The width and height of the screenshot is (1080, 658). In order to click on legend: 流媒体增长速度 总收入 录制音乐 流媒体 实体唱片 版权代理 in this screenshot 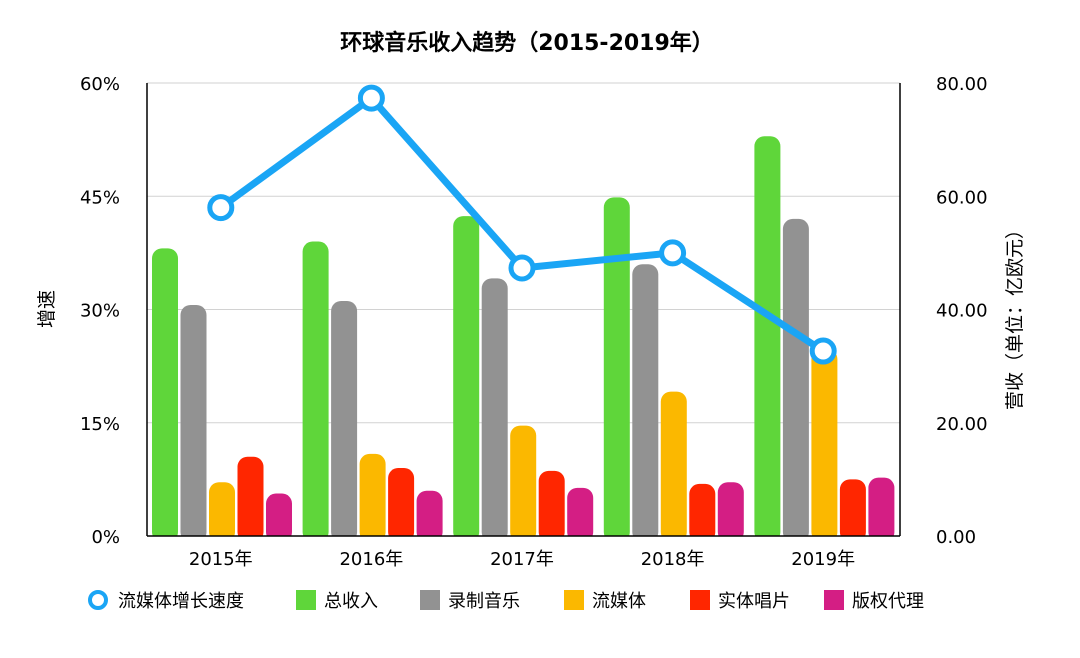, I will do `click(506, 601)`.